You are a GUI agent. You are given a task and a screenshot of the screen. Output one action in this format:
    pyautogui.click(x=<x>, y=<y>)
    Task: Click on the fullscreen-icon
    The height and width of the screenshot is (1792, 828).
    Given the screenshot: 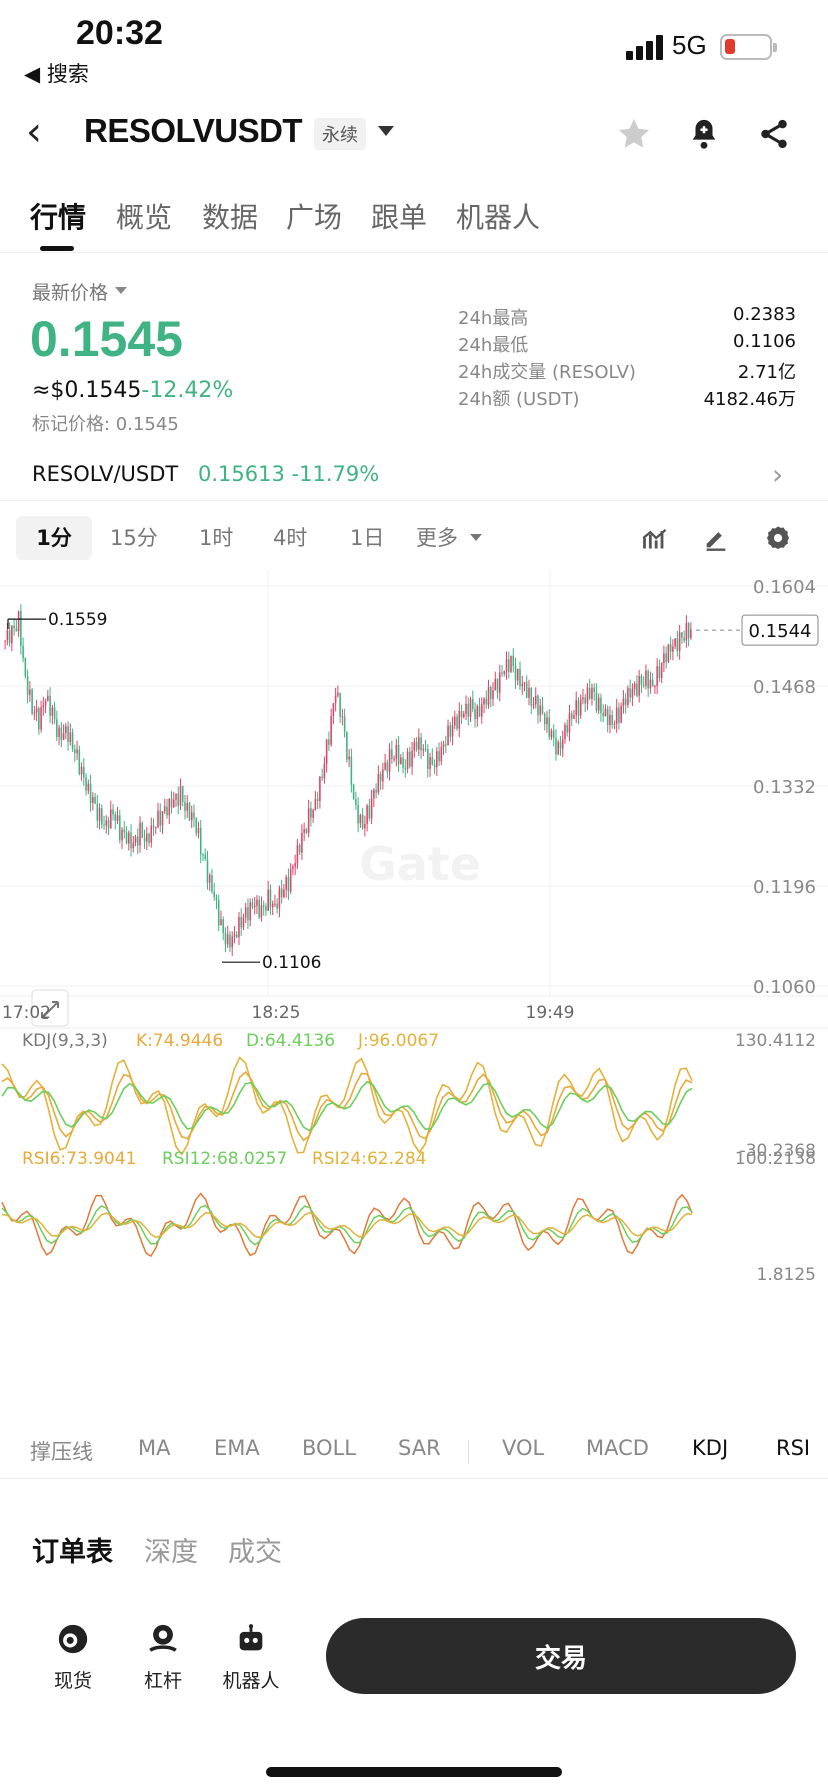 What is the action you would take?
    pyautogui.click(x=50, y=1010)
    